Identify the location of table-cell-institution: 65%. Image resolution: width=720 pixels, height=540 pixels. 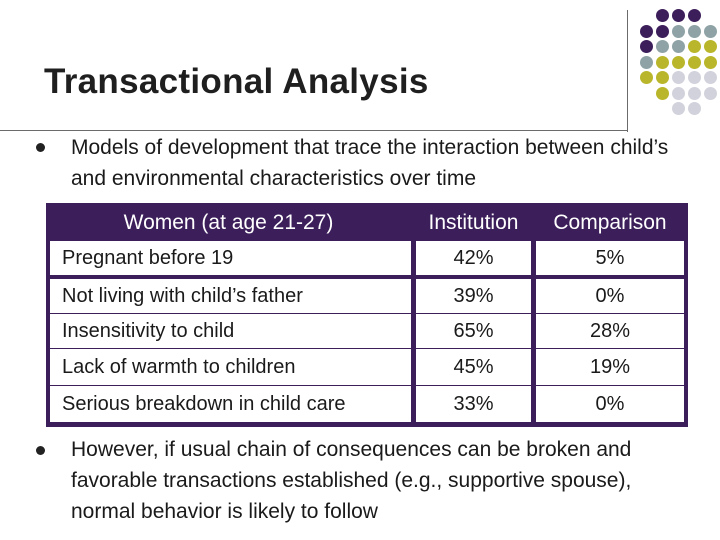
(473, 331).